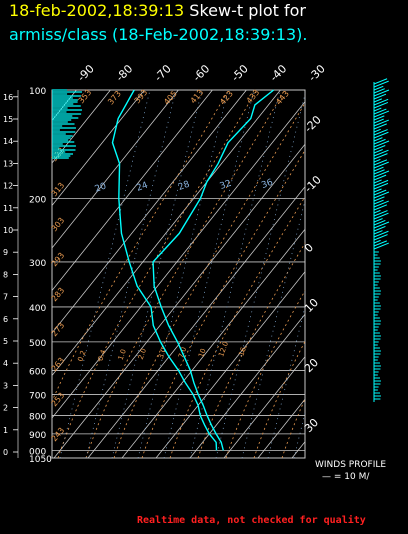  Describe the element at coordinates (37, 417) in the screenshot. I see `pressure-label: 800` at that location.